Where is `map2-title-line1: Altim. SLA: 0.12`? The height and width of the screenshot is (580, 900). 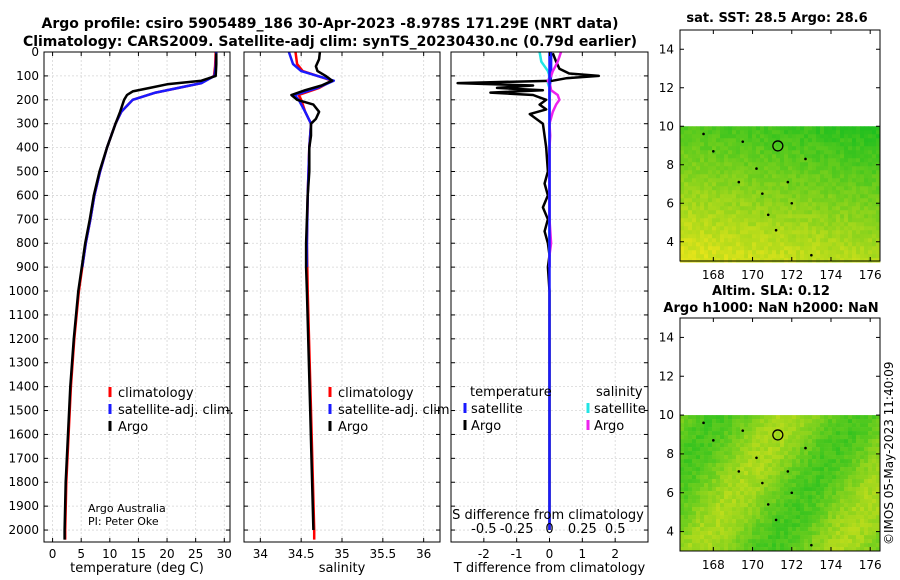
map2-title-line1: Altim. SLA: 0.12 is located at coordinates (771, 291).